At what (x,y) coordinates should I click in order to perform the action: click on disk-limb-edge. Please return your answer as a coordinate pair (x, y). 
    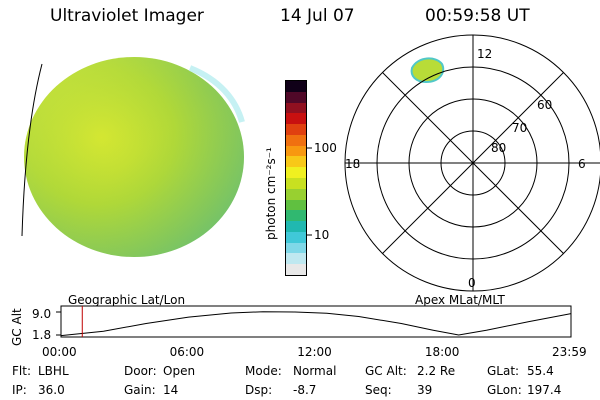
    Looking at the image, I should click on (216, 94).